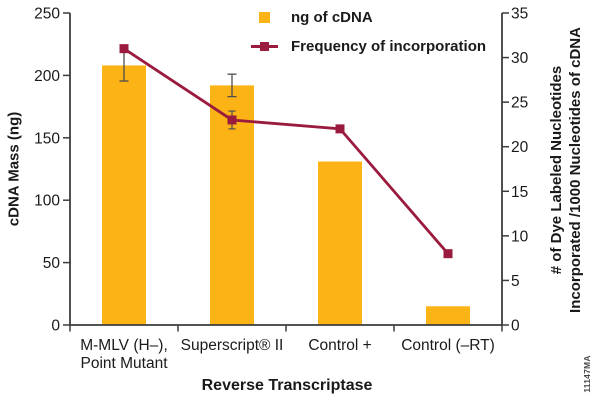 This screenshot has height=404, width=602. Describe the element at coordinates (14, 169) in the screenshot. I see `left-axis-title: cDNA Mass (ng)` at that location.